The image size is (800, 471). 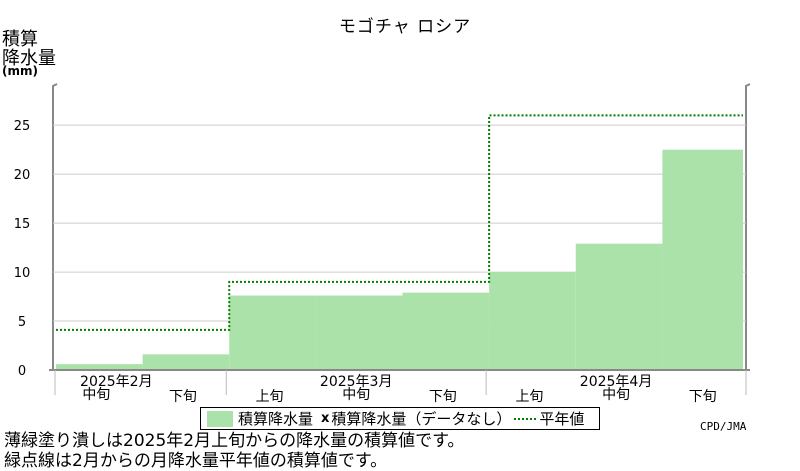 I want to click on x-tick-label-1: 下旬, so click(x=183, y=397).